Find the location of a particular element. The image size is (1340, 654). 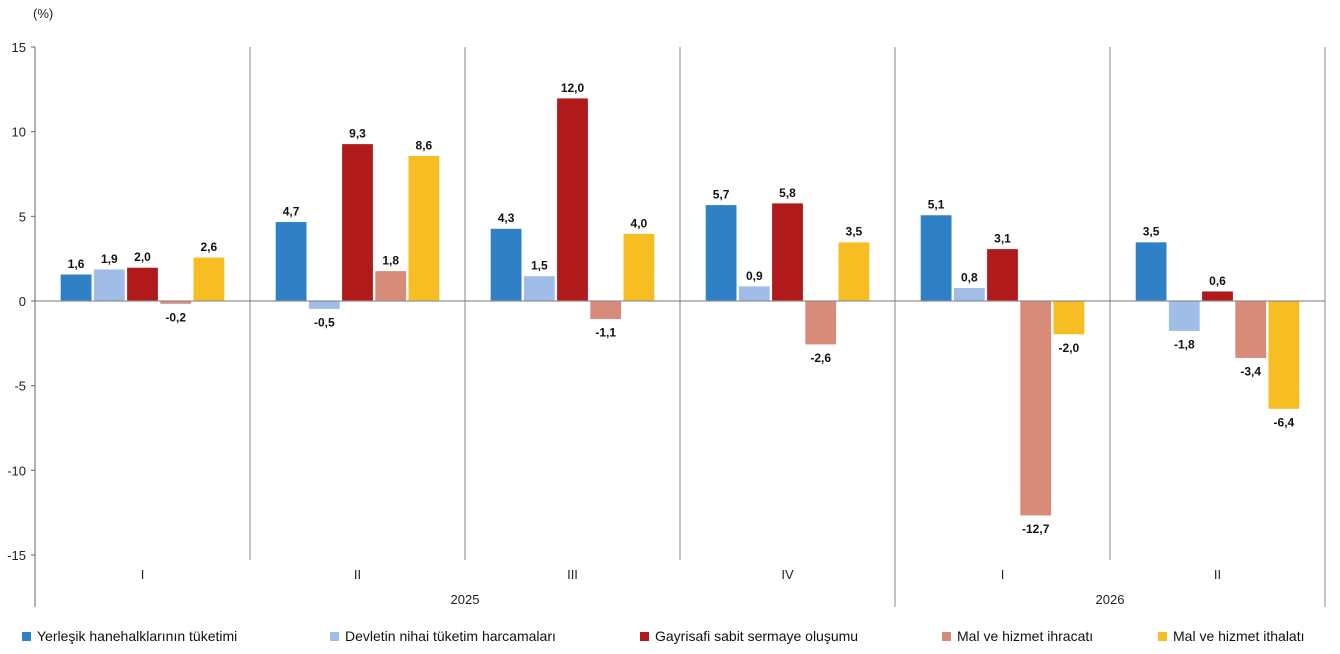

data-label: 5,1 is located at coordinates (936, 205).